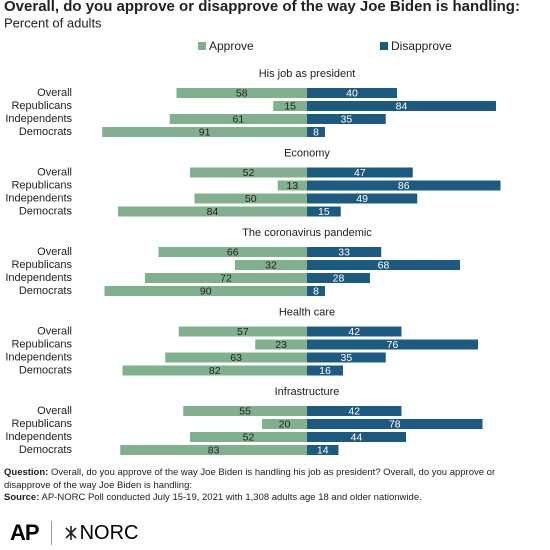  I want to click on value-label: 63, so click(236, 358).